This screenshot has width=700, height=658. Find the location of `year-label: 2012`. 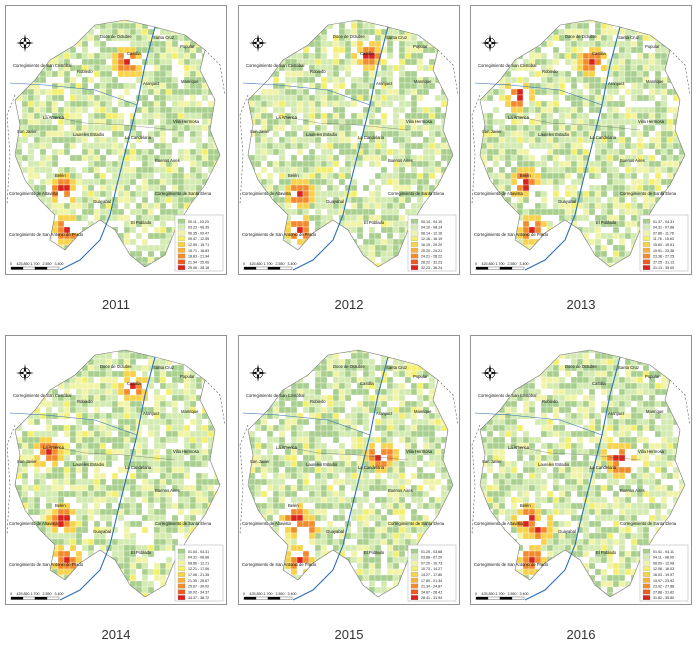

year-label: 2012 is located at coordinates (349, 304).